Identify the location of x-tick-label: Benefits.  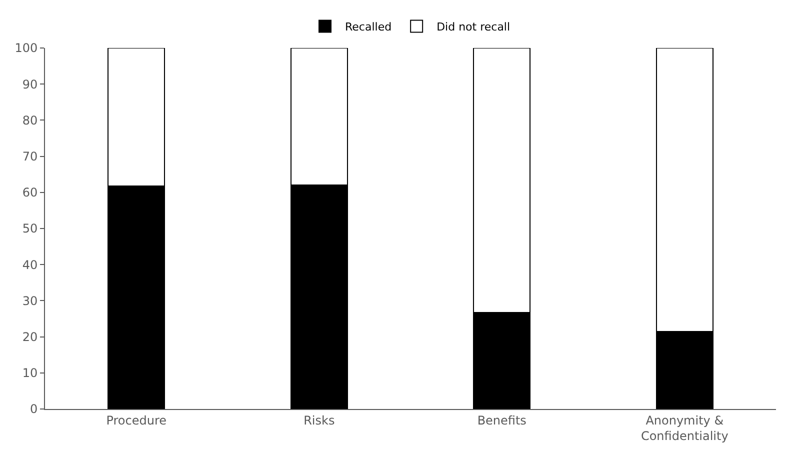
(501, 420).